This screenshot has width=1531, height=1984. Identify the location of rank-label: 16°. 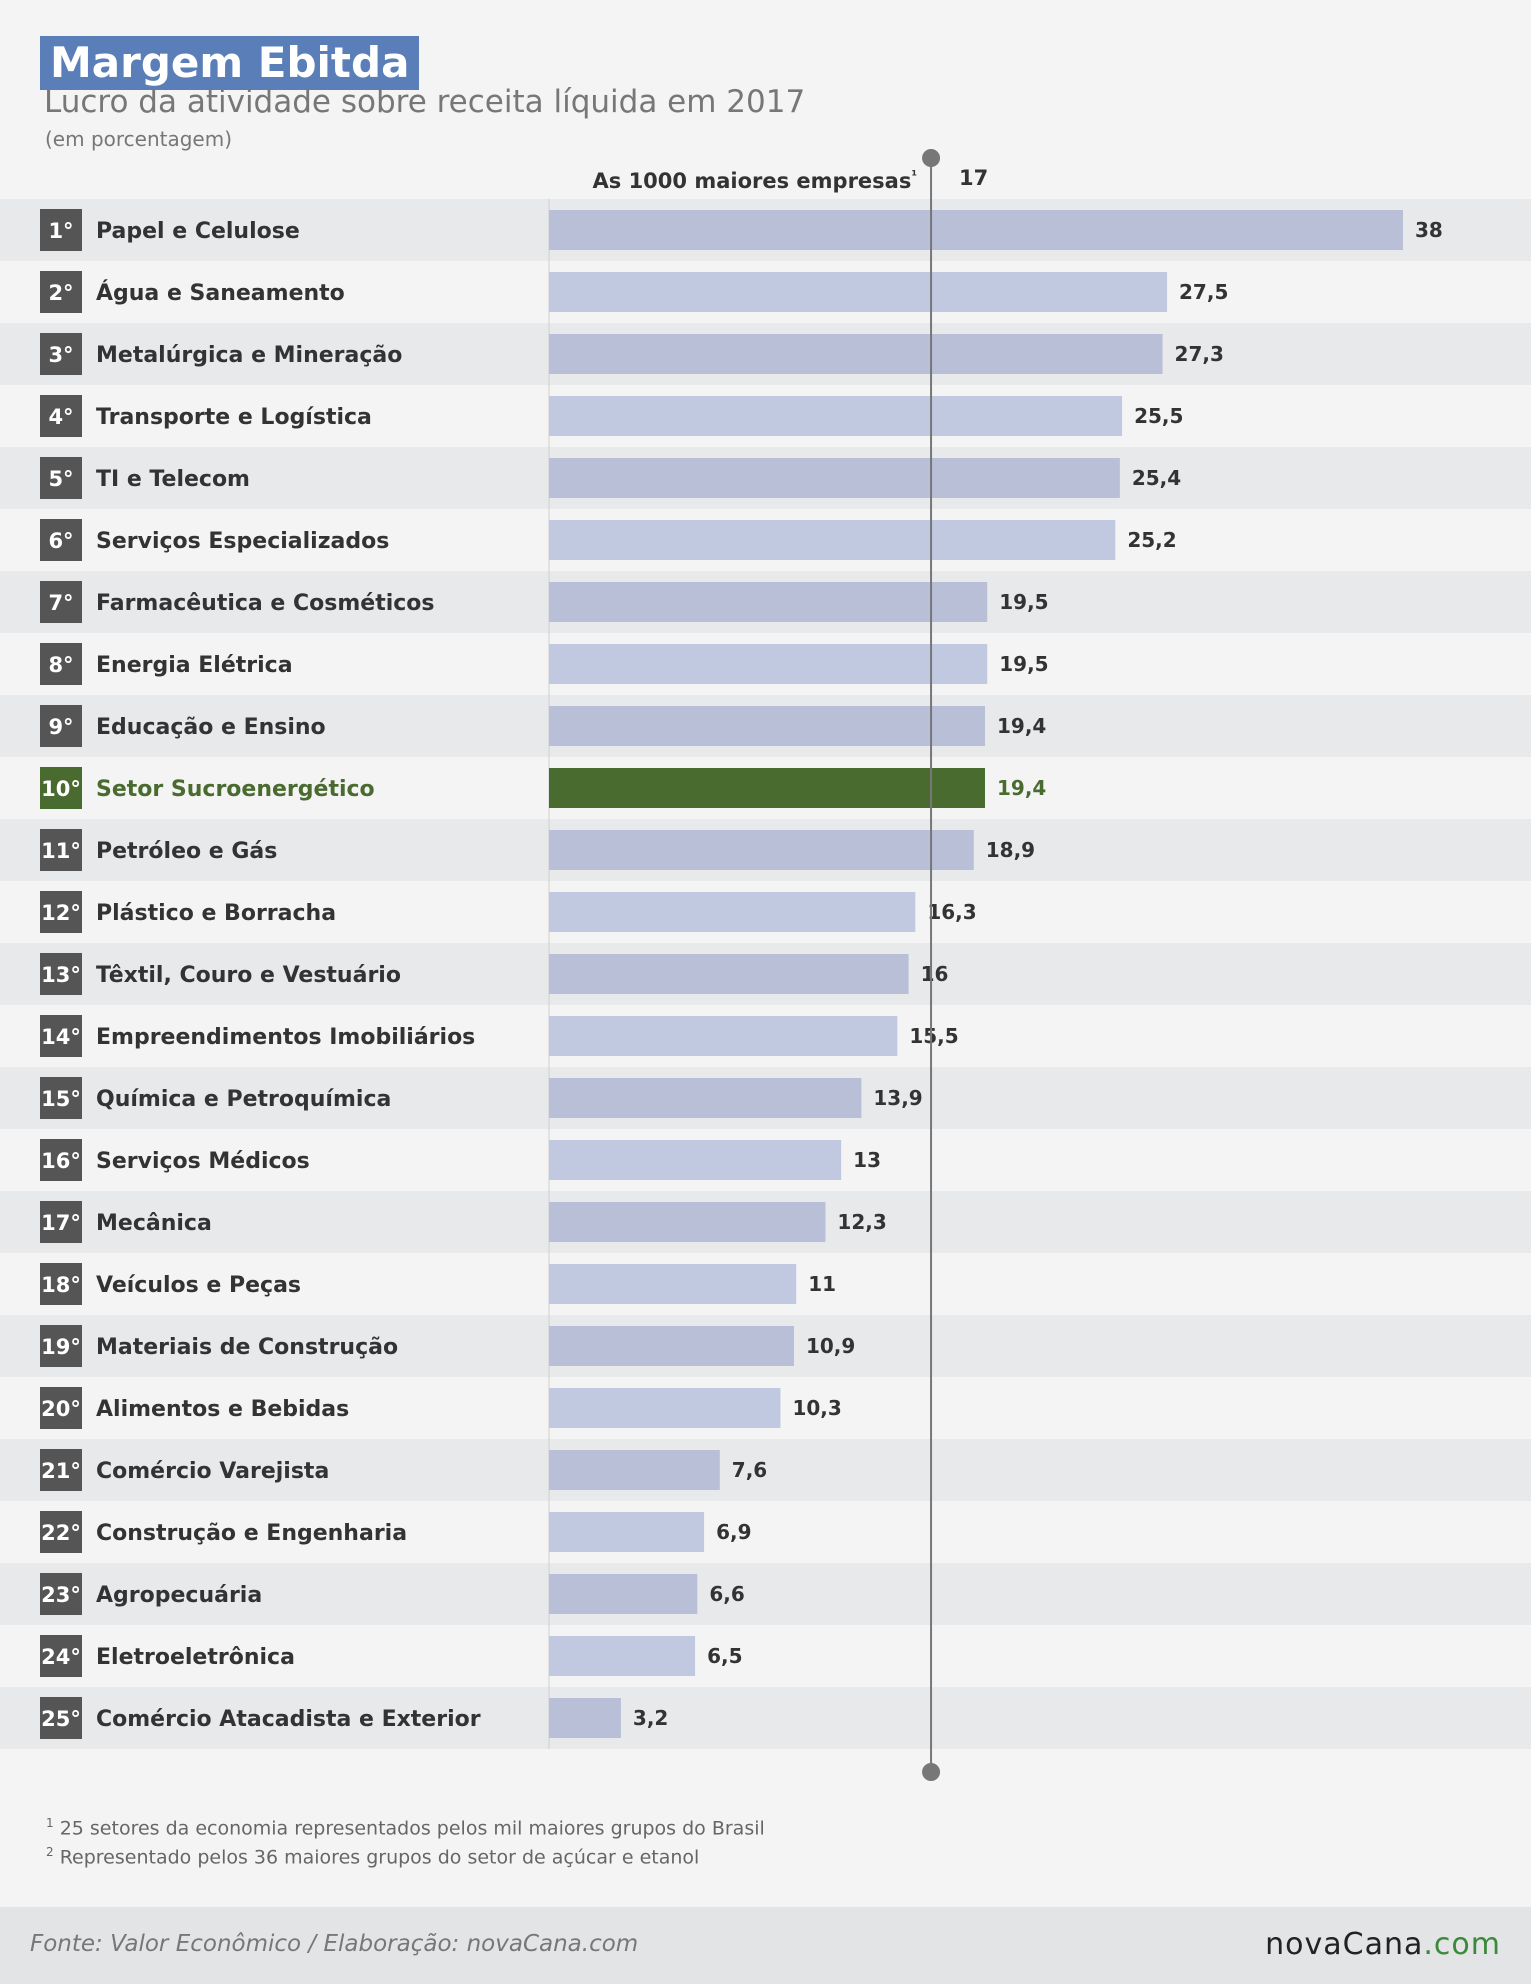
(61, 1161).